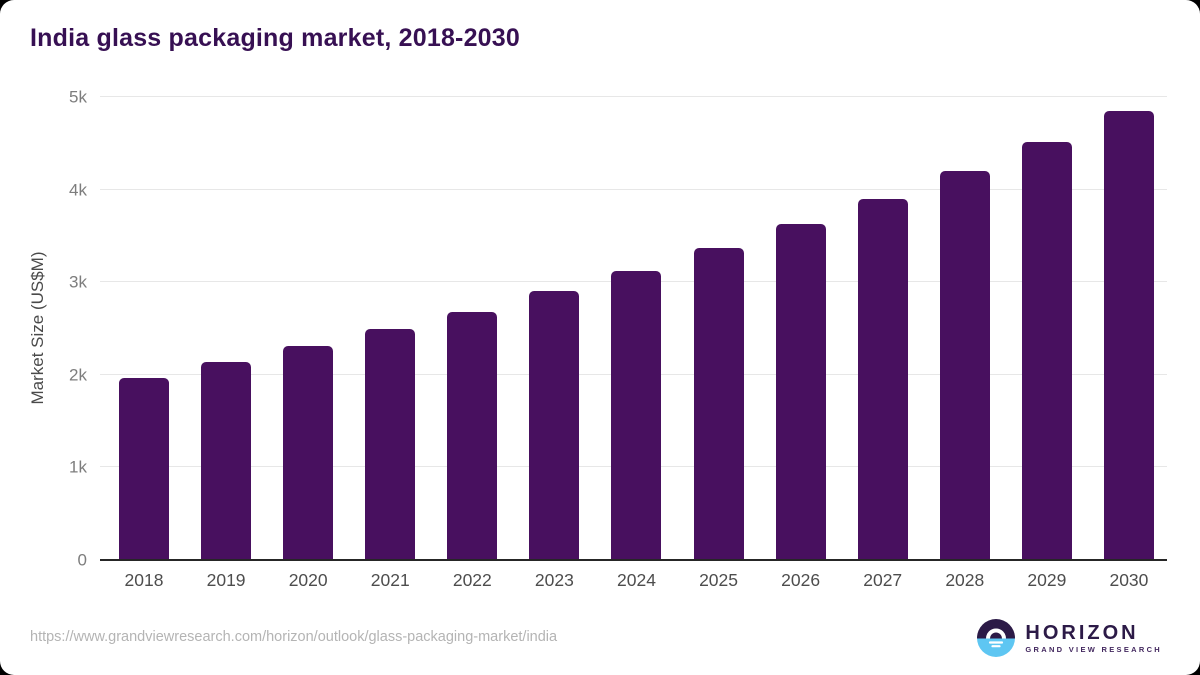 This screenshot has width=1200, height=675. Describe the element at coordinates (275, 38) in the screenshot. I see `chart-title: India glass packaging market, 2018-2030` at that location.